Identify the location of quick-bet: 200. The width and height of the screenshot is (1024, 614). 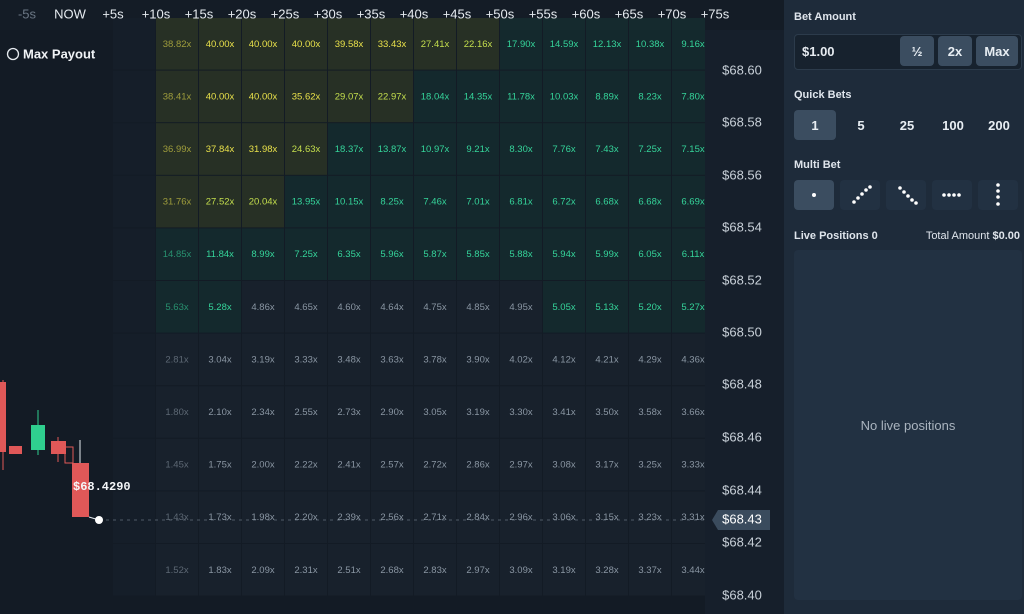
(999, 125).